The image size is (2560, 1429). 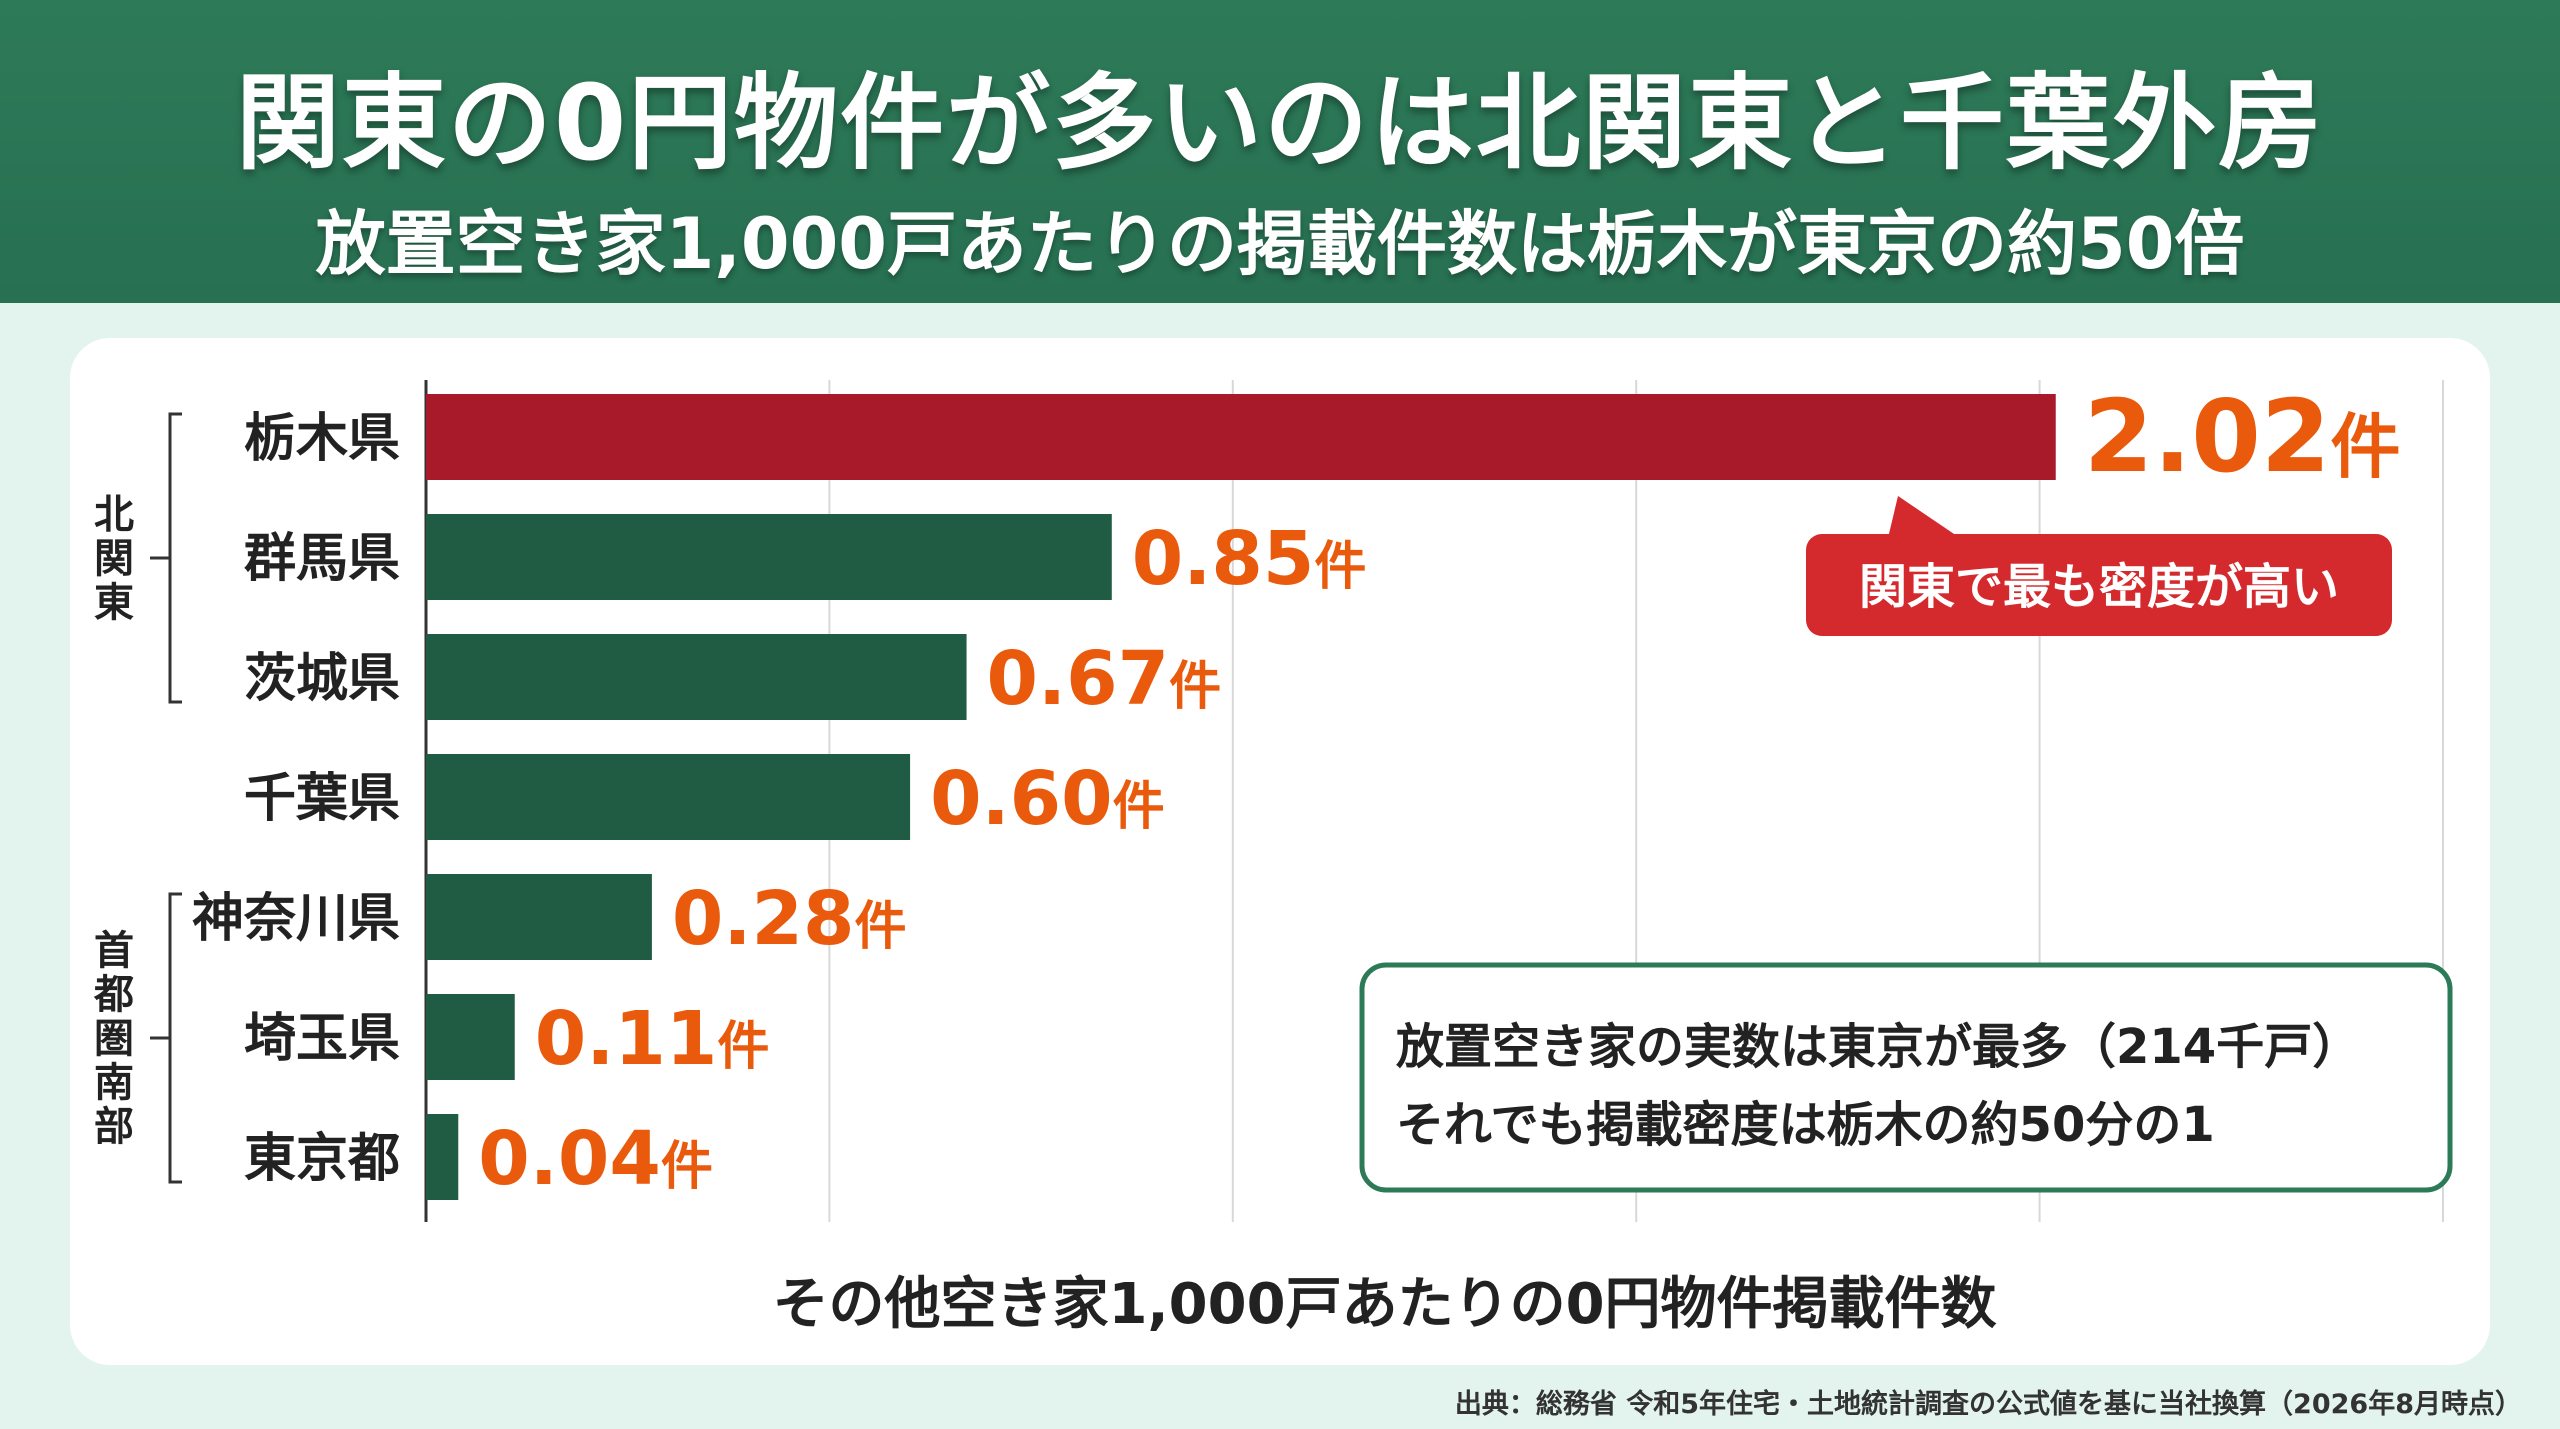 I want to click on category-label-6: 東京都, so click(x=322, y=1159).